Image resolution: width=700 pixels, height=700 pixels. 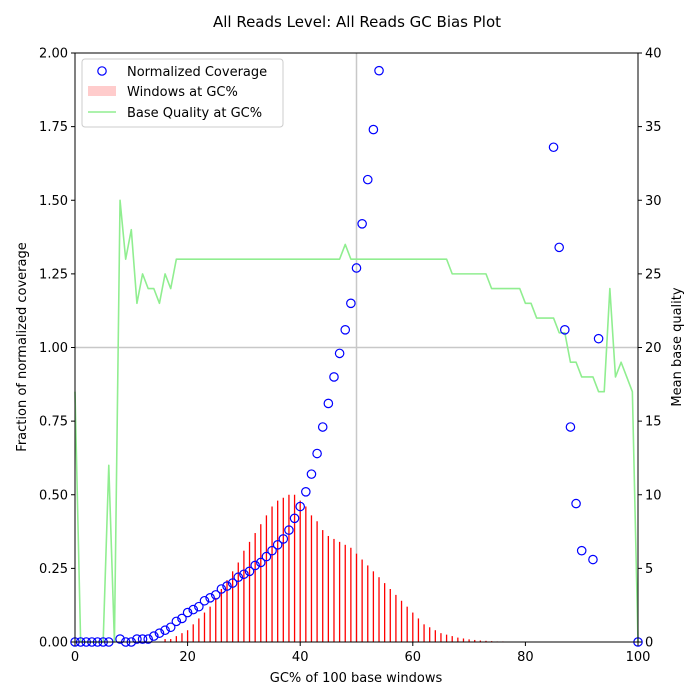 What do you see at coordinates (53, 643) in the screenshot?
I see `y-tick-label: 0.00` at bounding box center [53, 643].